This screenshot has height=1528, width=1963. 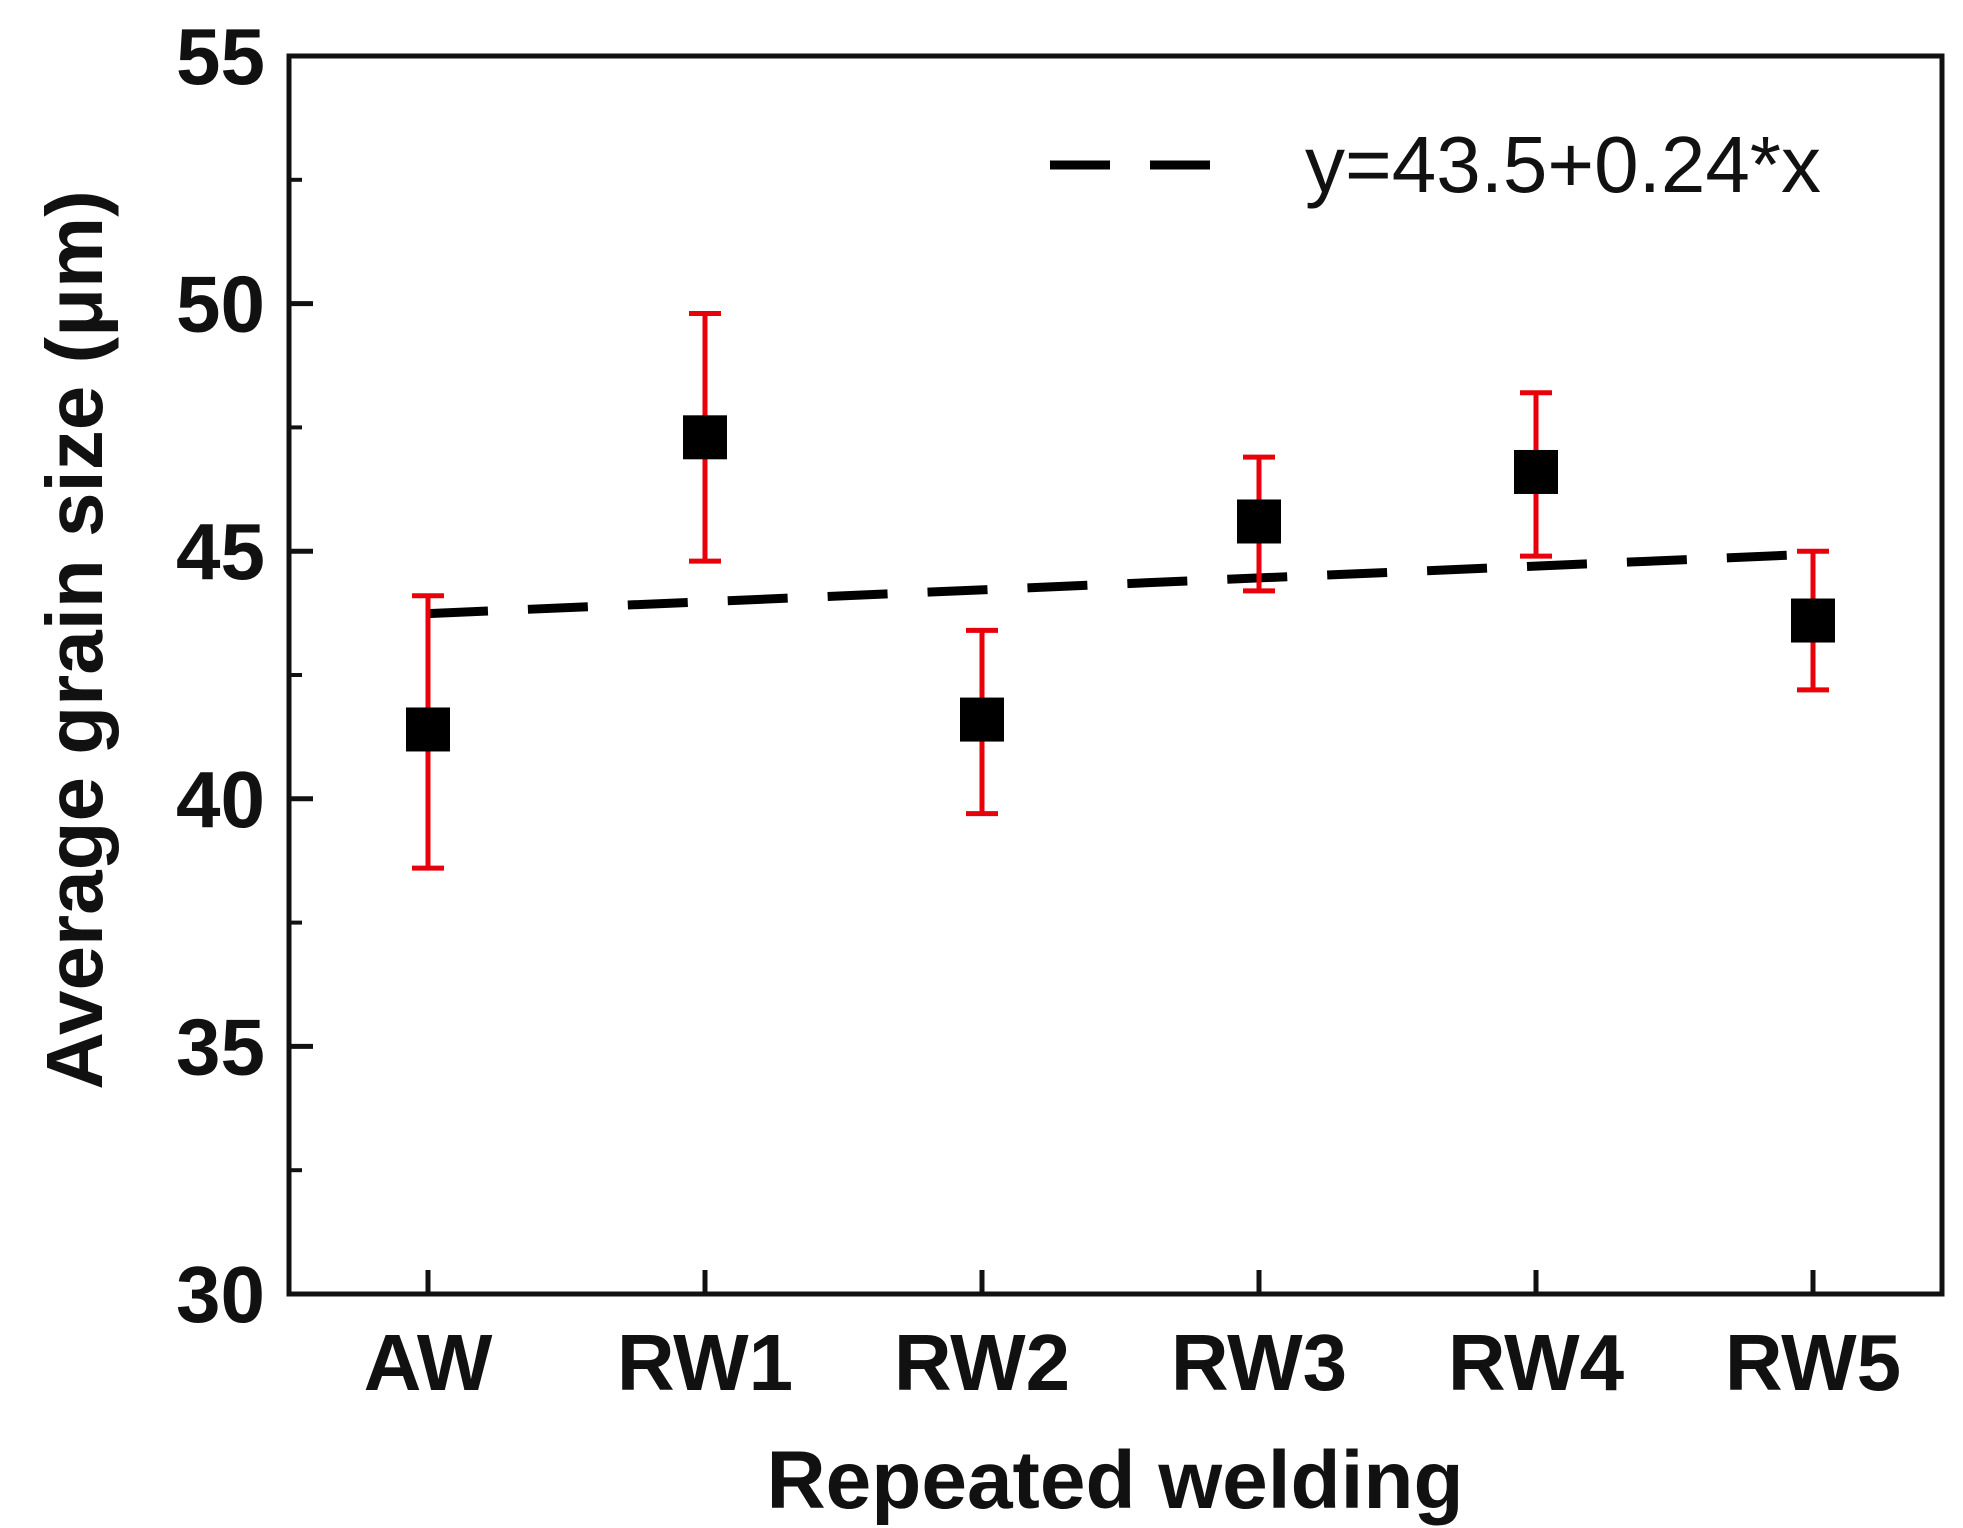 I want to click on data-point-aw, so click(x=428, y=729).